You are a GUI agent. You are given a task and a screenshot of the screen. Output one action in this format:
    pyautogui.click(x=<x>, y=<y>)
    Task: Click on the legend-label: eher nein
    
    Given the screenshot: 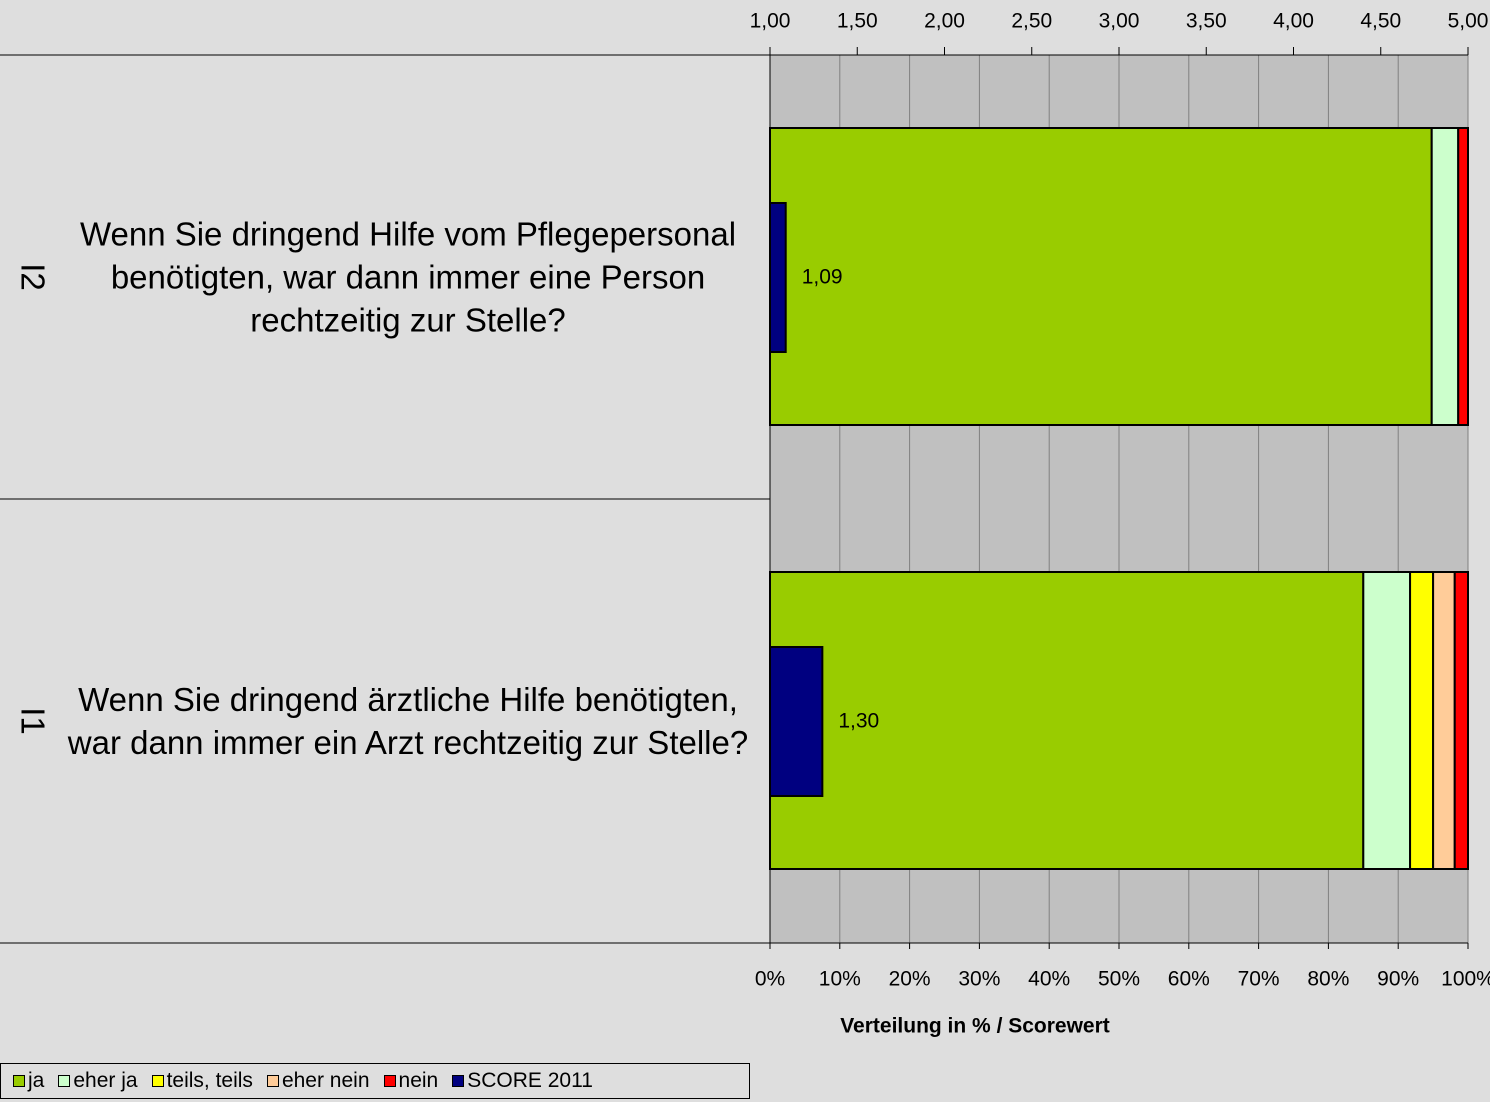 What is the action you would take?
    pyautogui.click(x=325, y=1080)
    